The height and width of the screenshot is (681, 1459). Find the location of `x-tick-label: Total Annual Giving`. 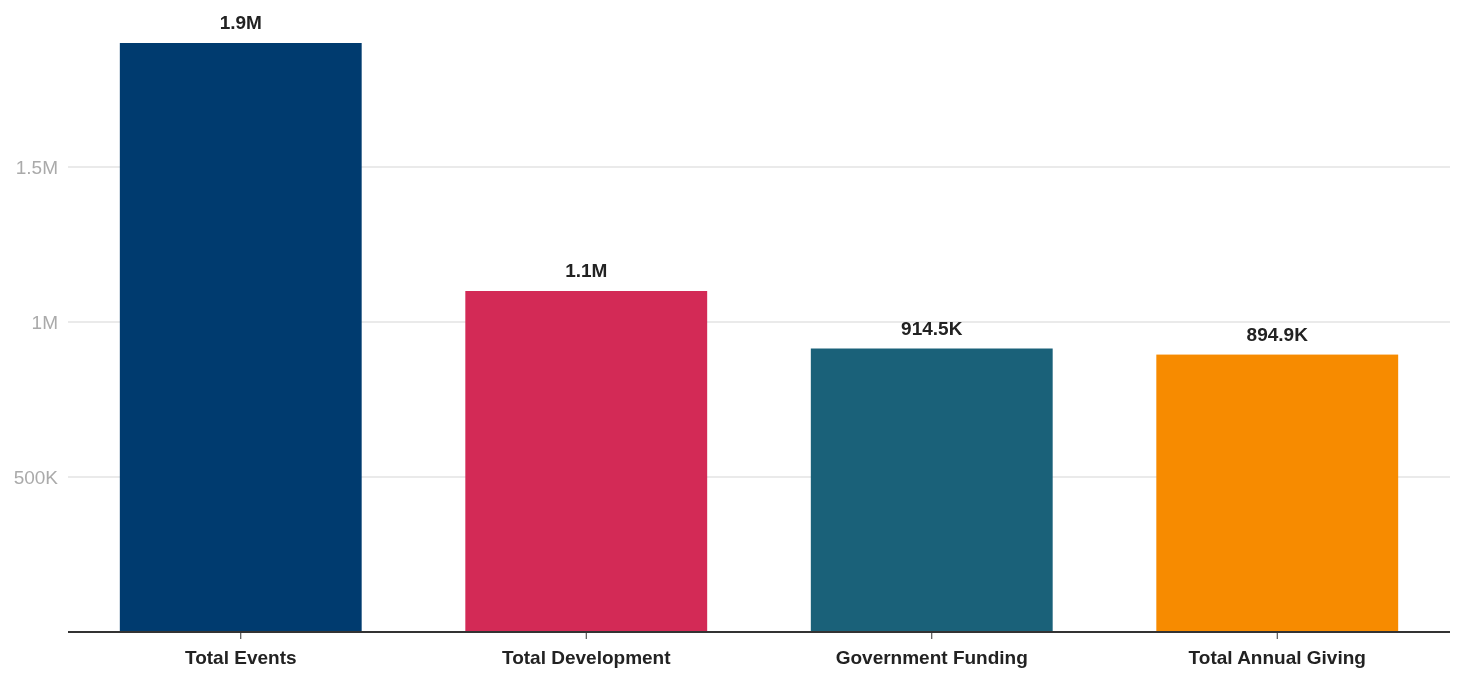

x-tick-label: Total Annual Giving is located at coordinates (1277, 658).